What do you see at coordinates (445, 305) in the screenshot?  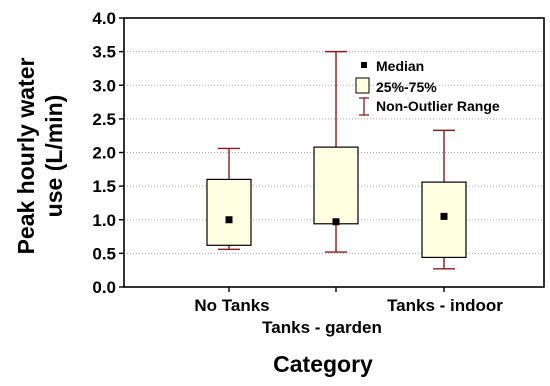 I see `category-label-tanks-indoor: Tanks - indoor` at bounding box center [445, 305].